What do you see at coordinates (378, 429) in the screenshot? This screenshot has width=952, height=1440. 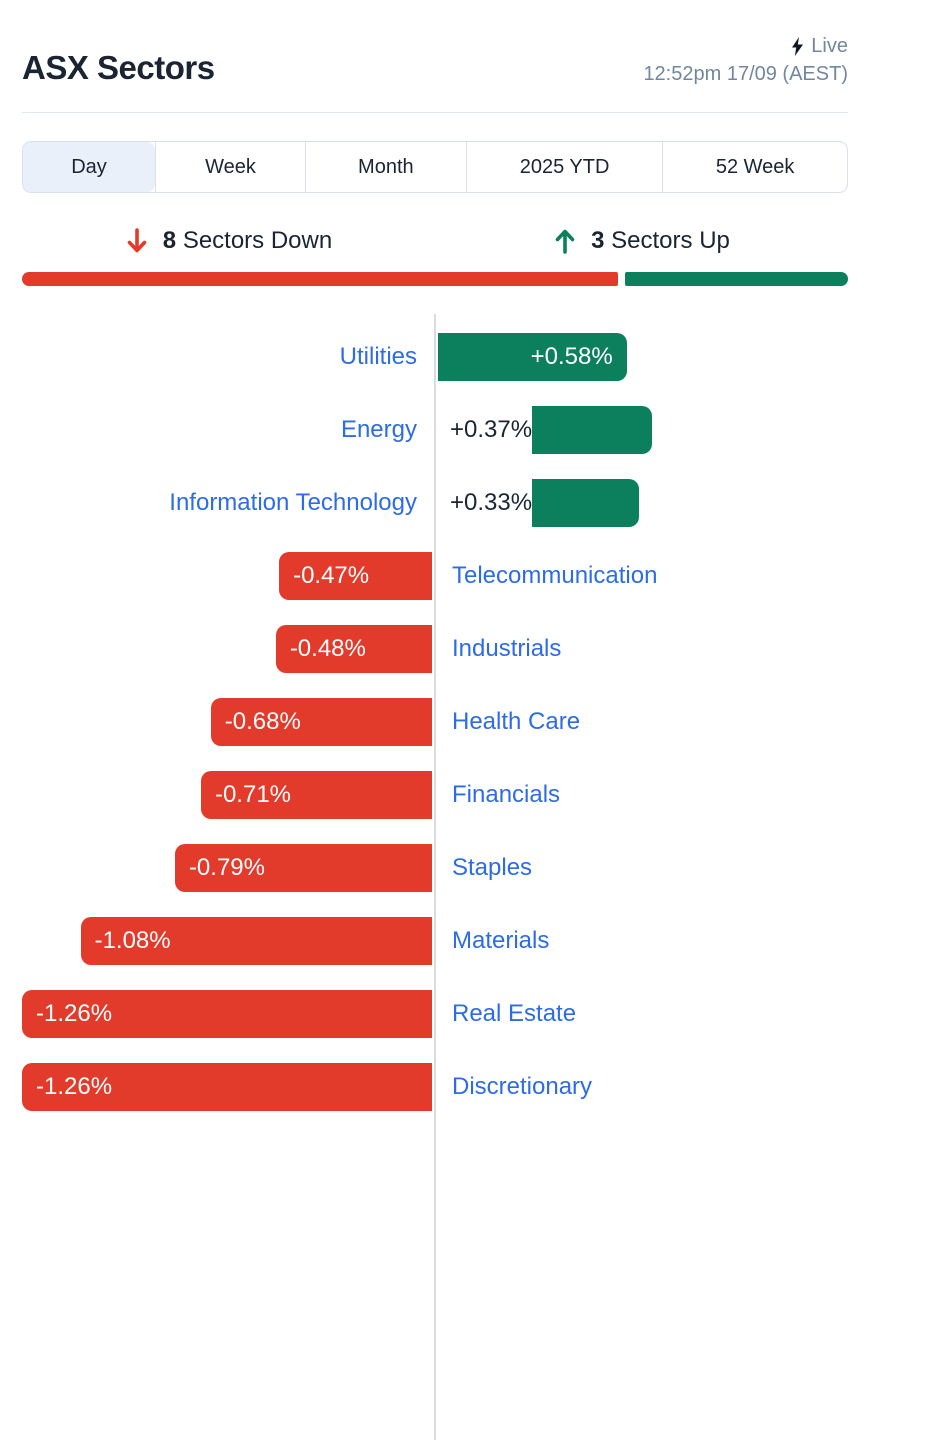 I see `sector-label-link: Energy` at bounding box center [378, 429].